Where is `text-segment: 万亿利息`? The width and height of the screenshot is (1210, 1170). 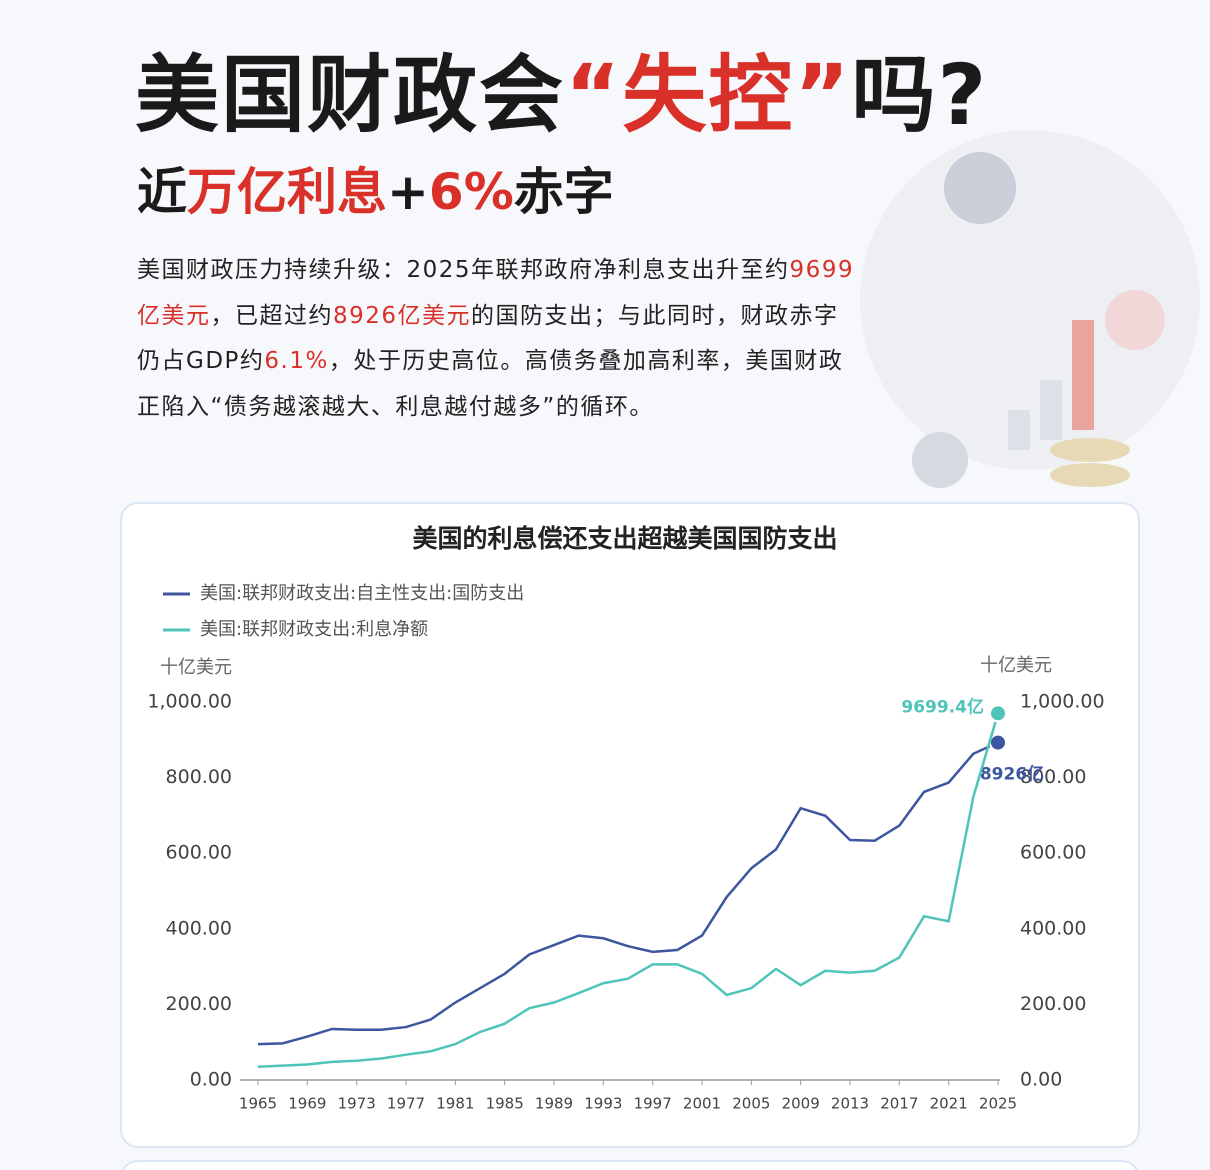
text-segment: 万亿利息 is located at coordinates (287, 192).